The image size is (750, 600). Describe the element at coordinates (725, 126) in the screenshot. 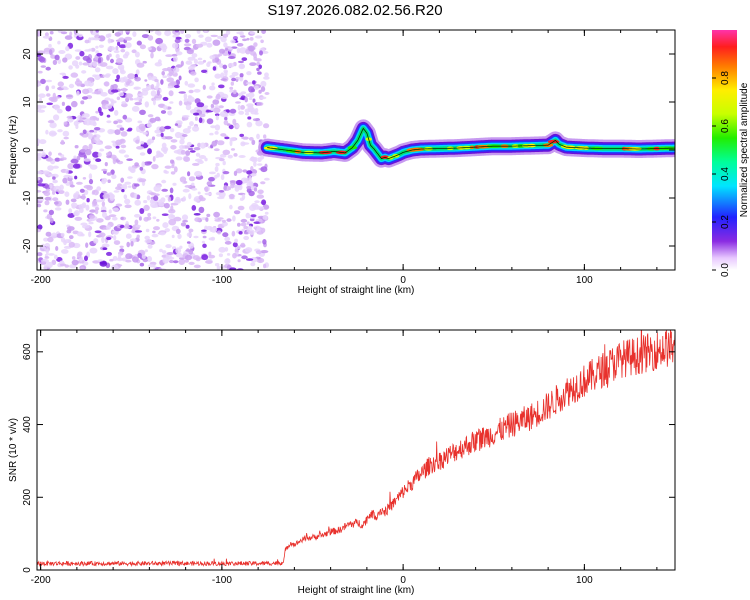

I see `colorbar-tick-label: 0.6` at that location.